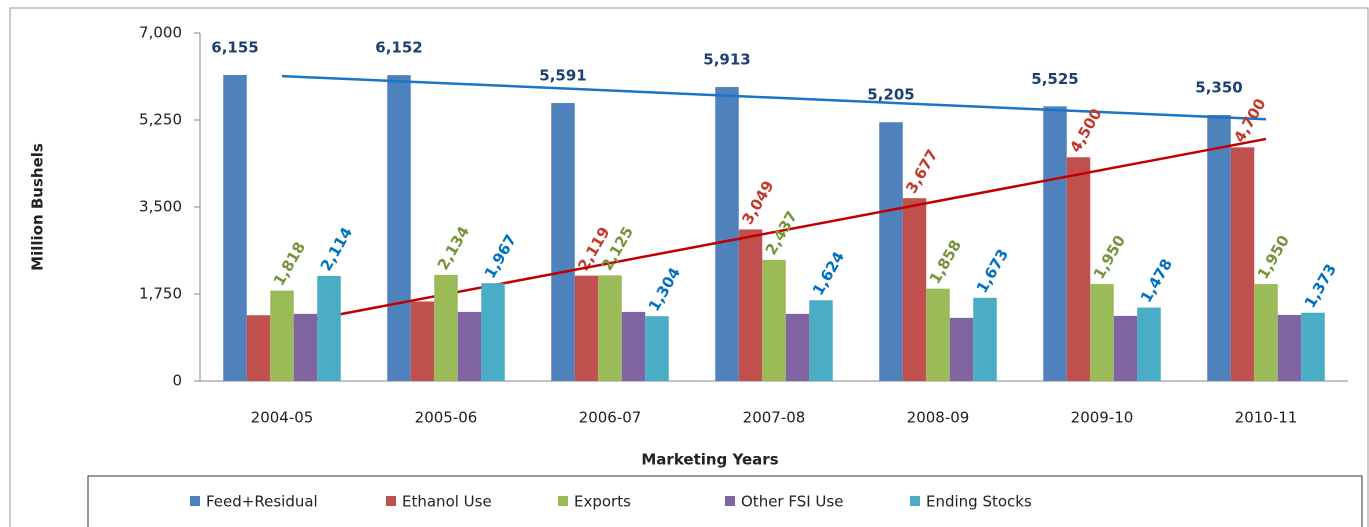  Describe the element at coordinates (160, 207) in the screenshot. I see `y-tick-label: 3,500` at that location.